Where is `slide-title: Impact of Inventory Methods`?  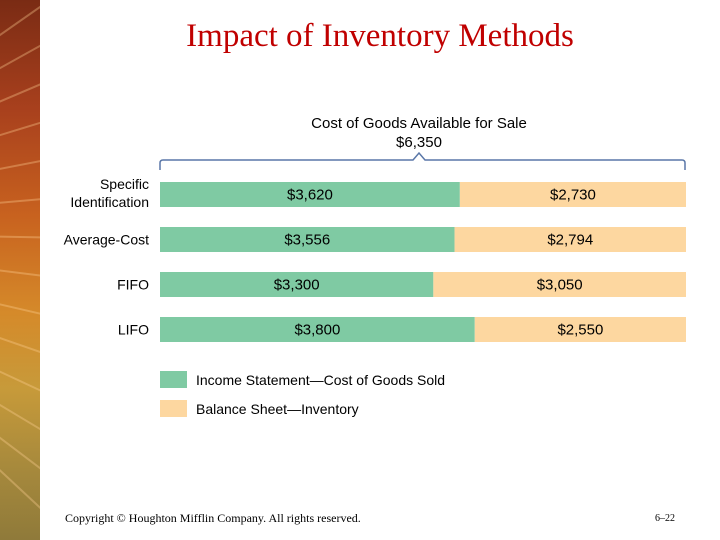
slide-title: Impact of Inventory Methods is located at coordinates (380, 36).